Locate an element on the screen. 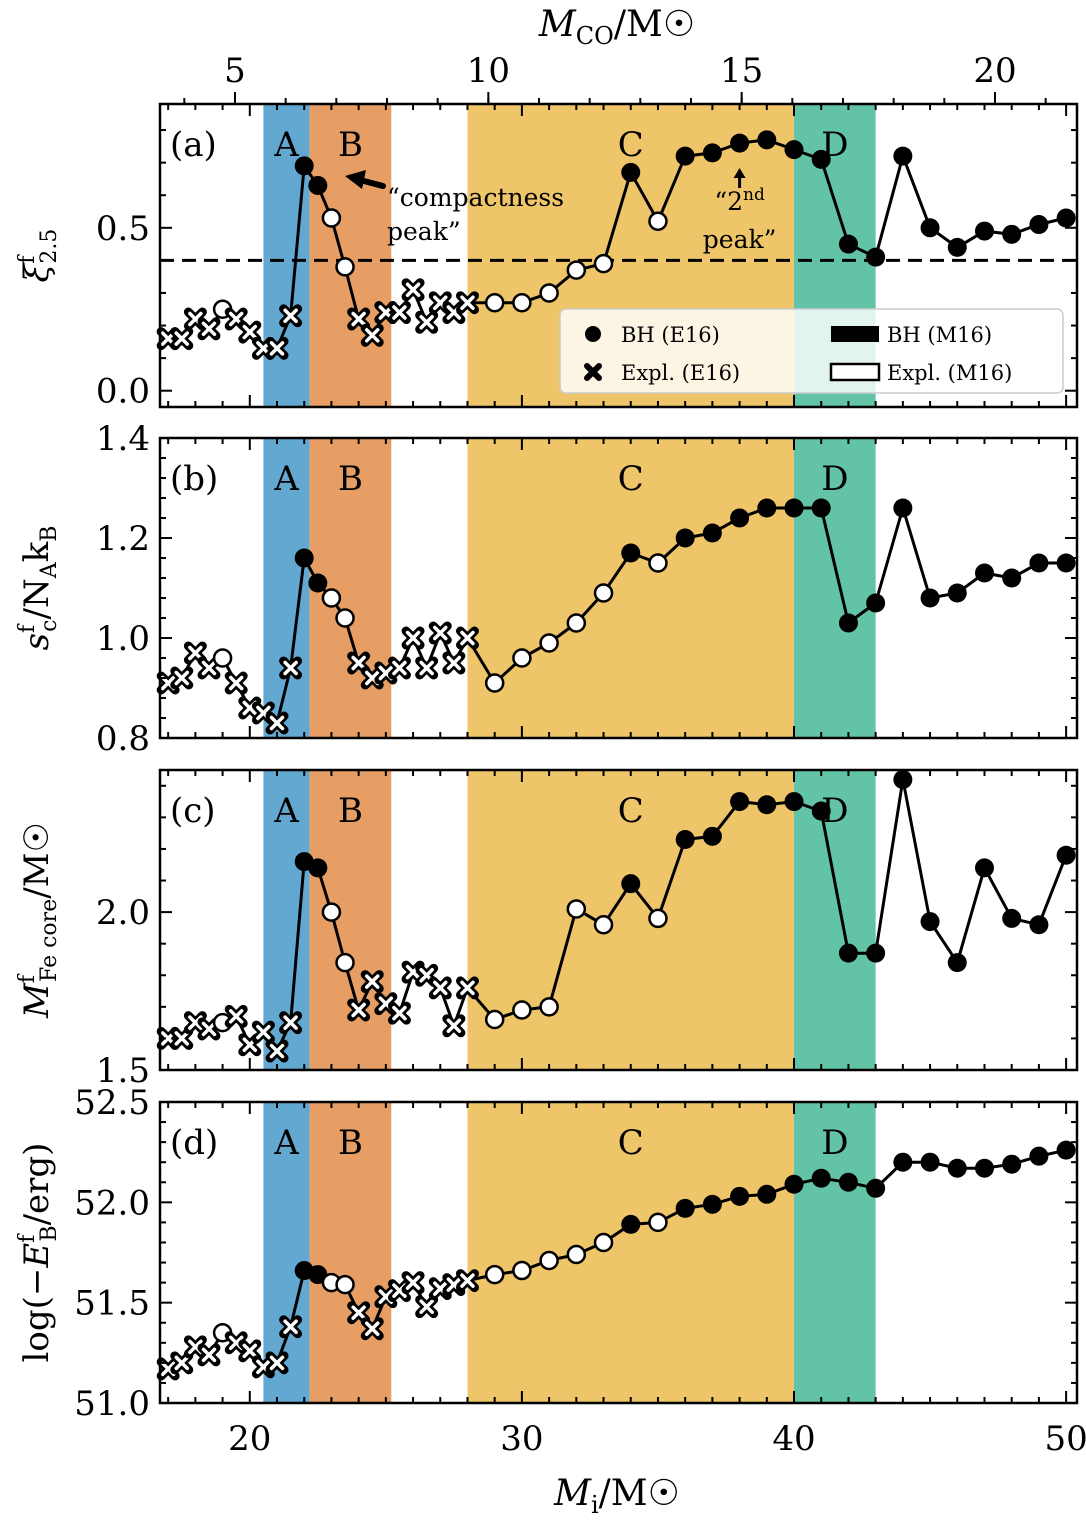  annotation-arrow is located at coordinates (371, 183).